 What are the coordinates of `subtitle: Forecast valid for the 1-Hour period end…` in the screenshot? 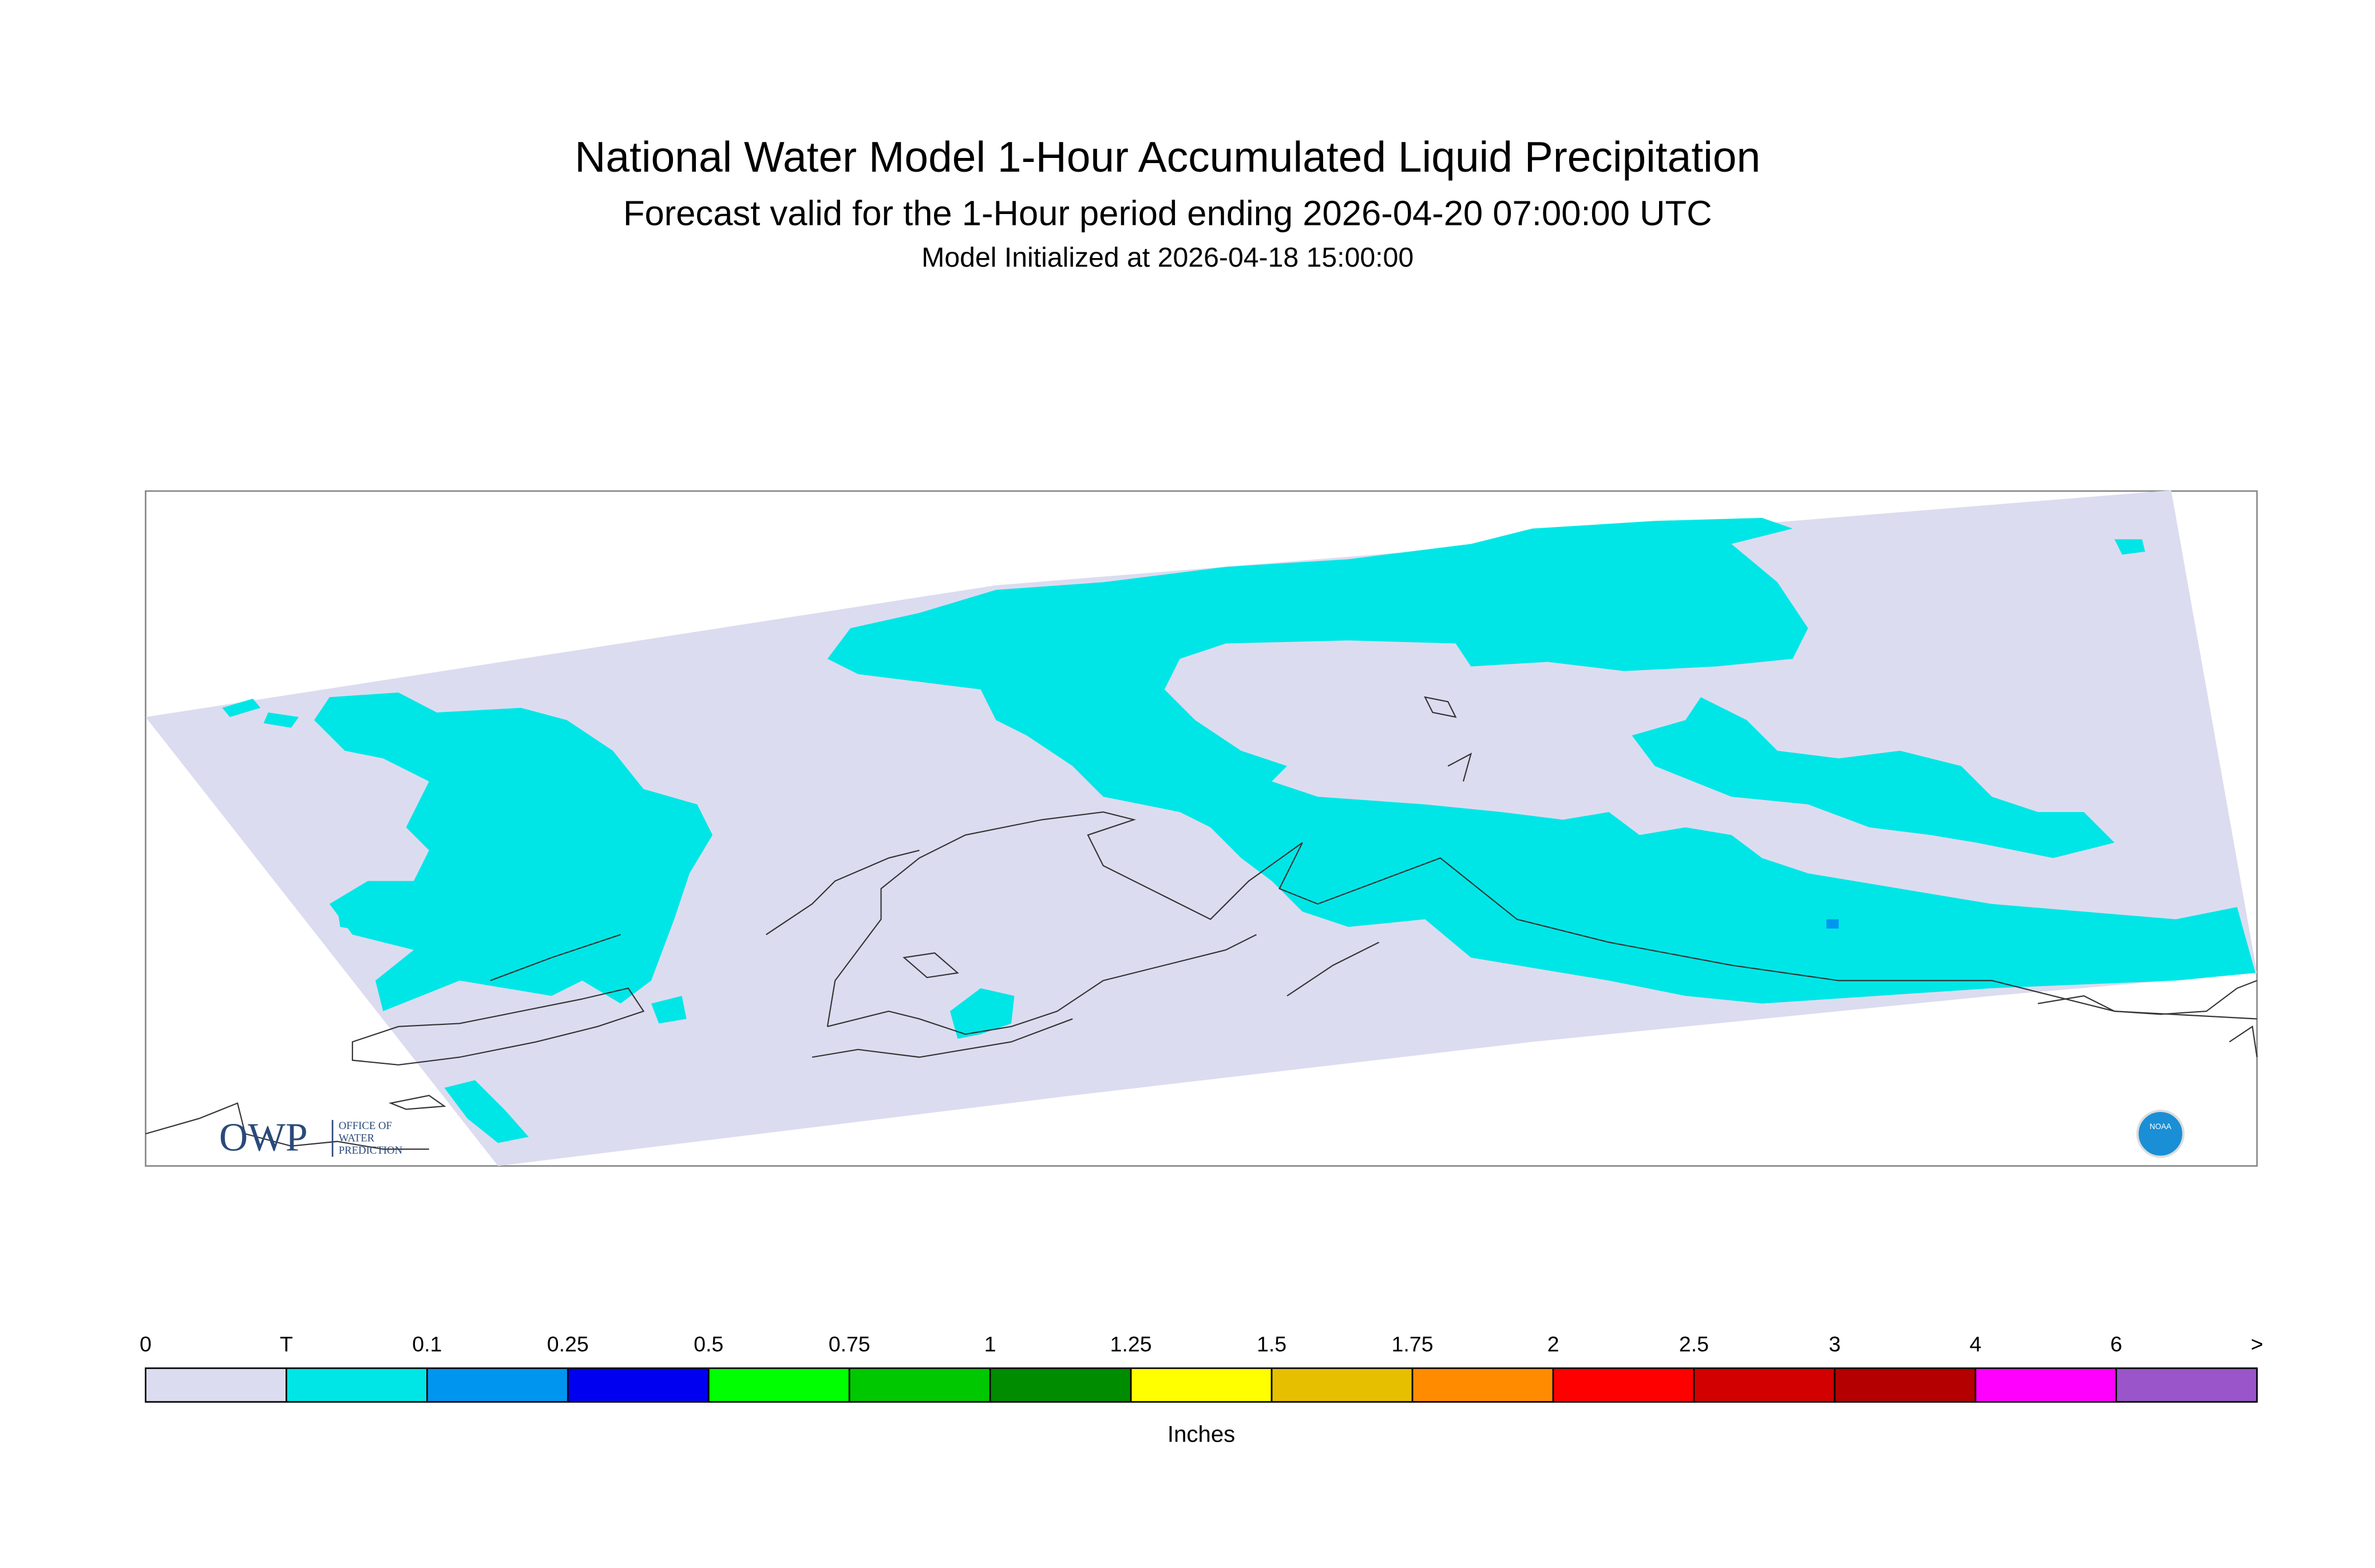 It's located at (1167, 213).